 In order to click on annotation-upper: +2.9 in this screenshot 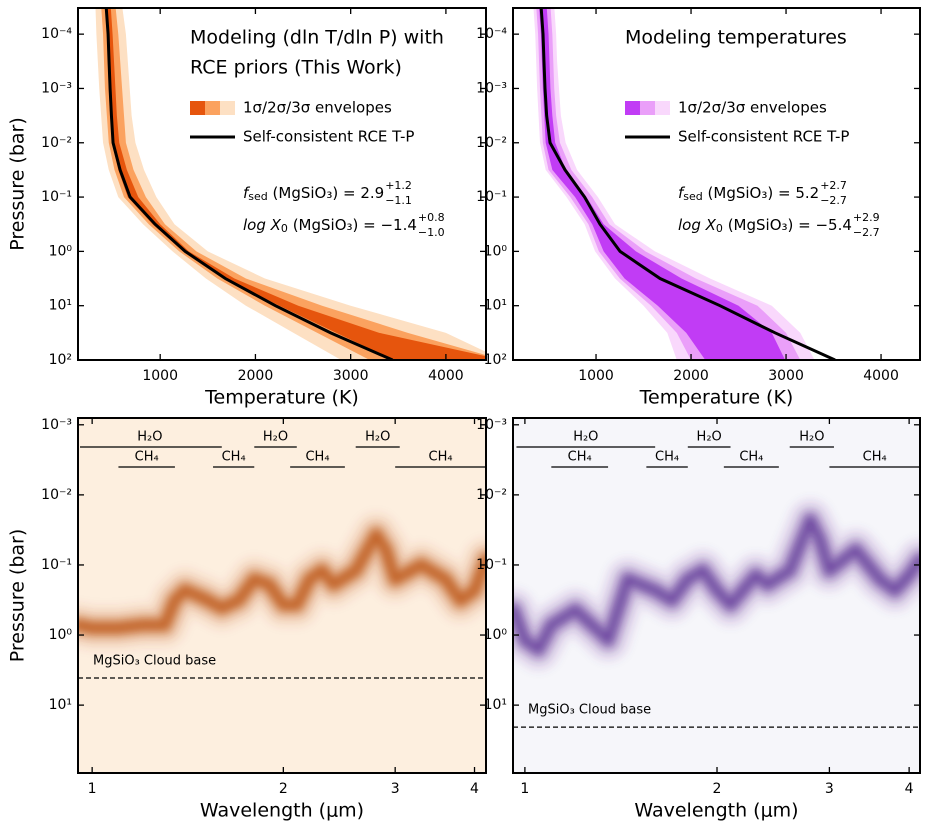, I will do `click(866, 217)`.